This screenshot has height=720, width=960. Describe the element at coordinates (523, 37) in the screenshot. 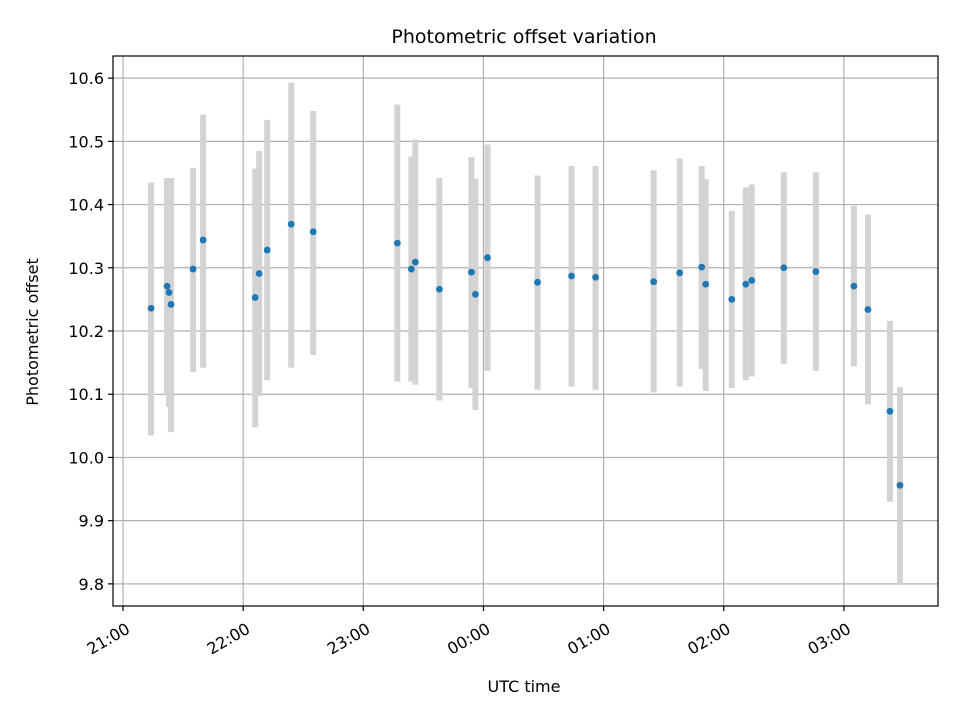

I see `chart-title: Photometric offset variation` at that location.